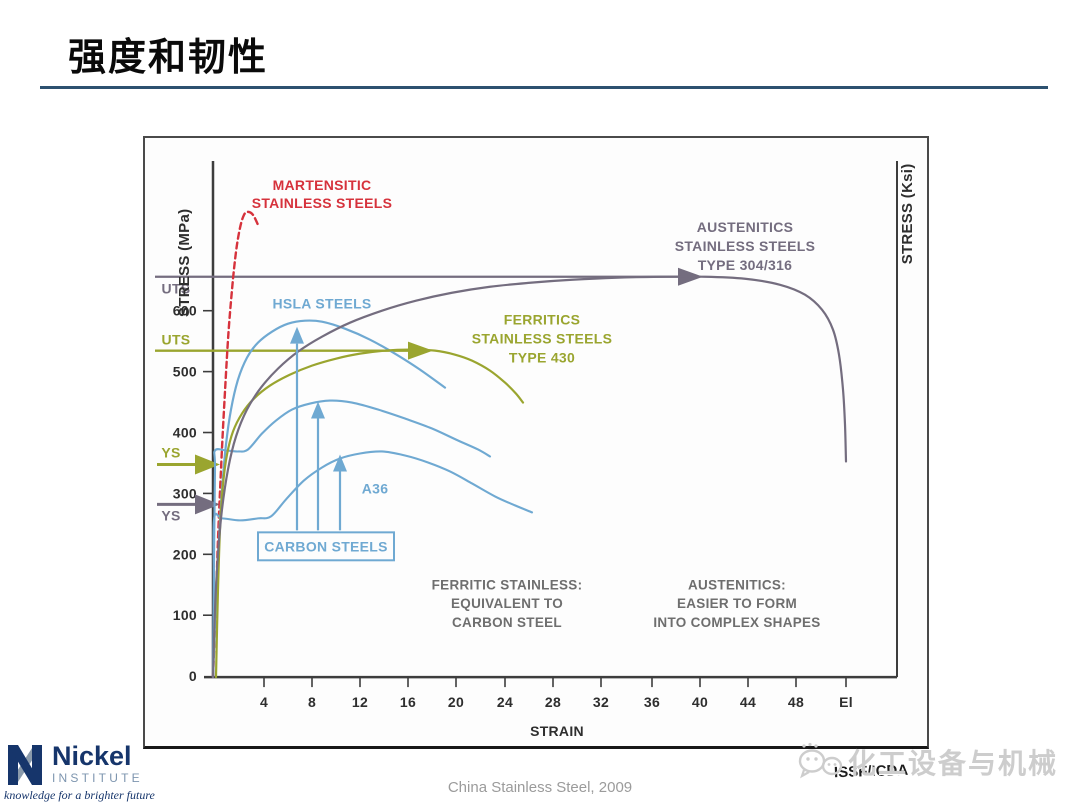 Image resolution: width=1080 pixels, height=810 pixels. Describe the element at coordinates (907, 213) in the screenshot. I see `y2-axis-title: STRESS (Ksi)` at that location.